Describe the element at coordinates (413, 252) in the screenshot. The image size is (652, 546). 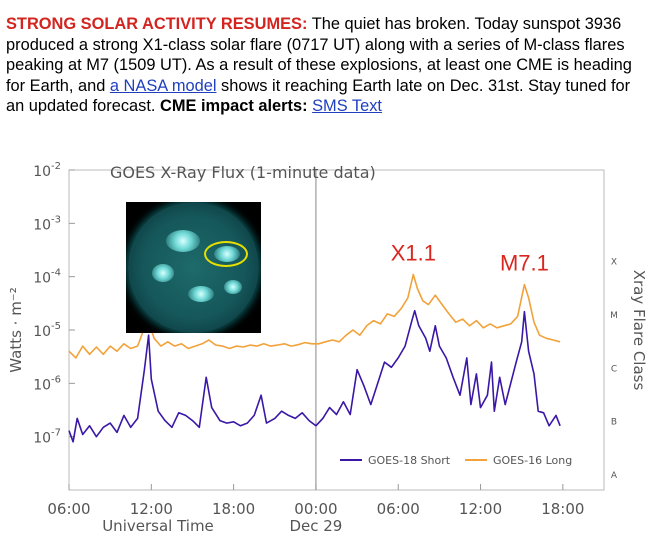
I see `flare-annotation: X1.1` at that location.